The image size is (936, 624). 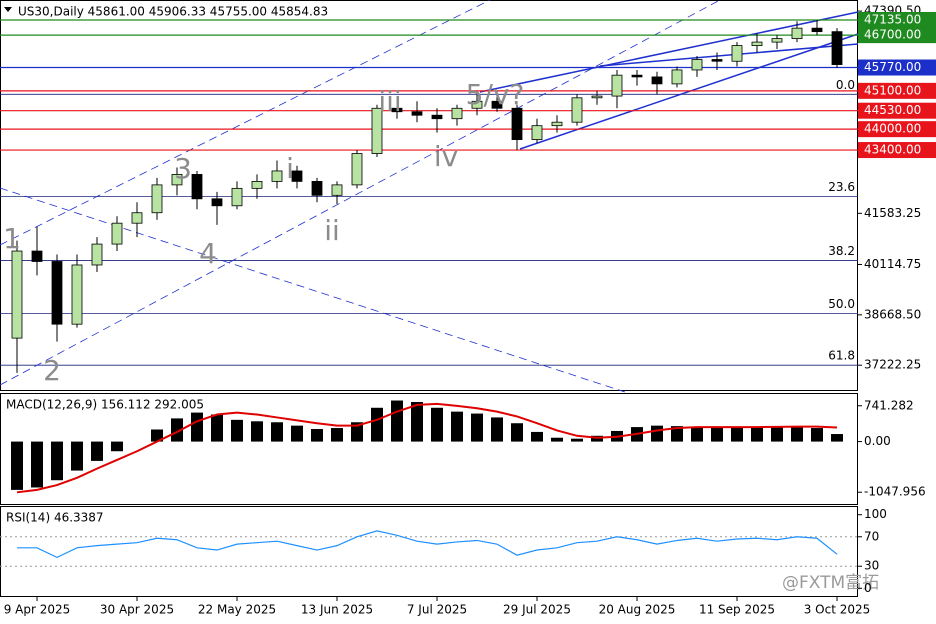 What do you see at coordinates (105, 405) in the screenshot?
I see `macd-title: MACD(12,26,9) 156.112 292.005` at bounding box center [105, 405].